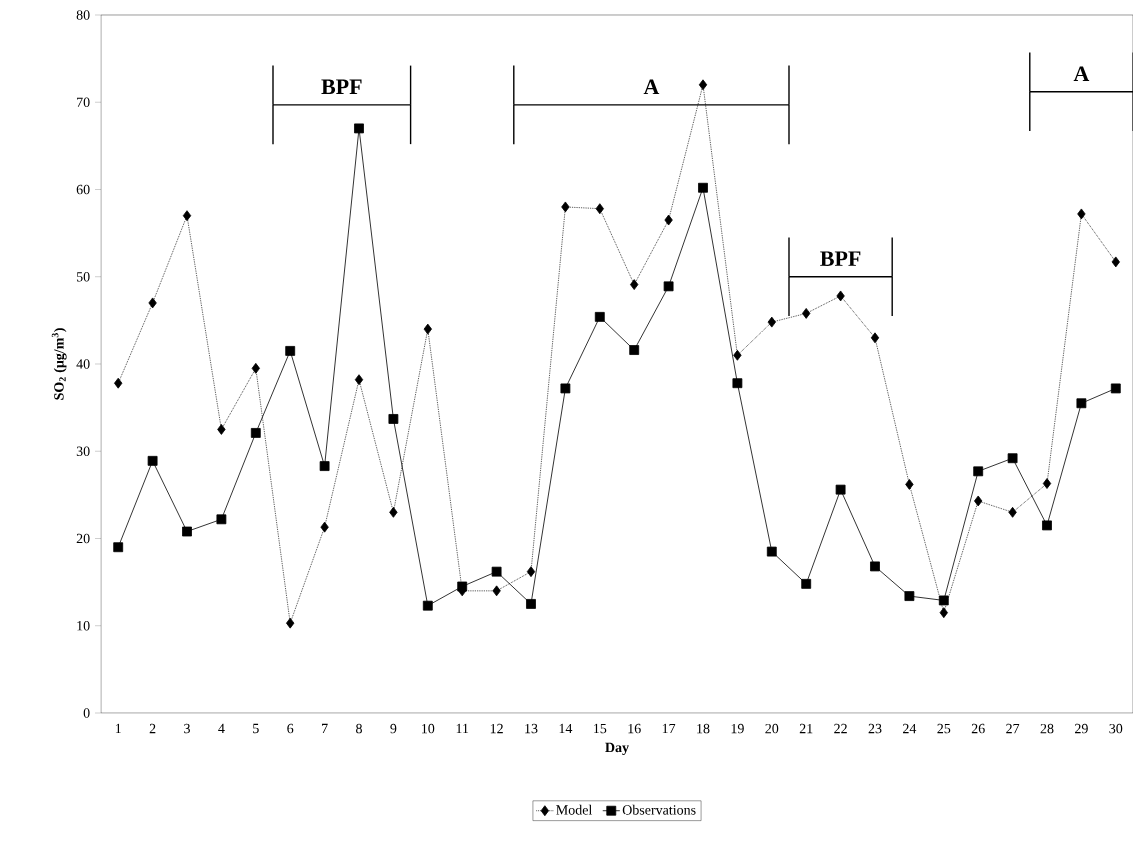 Image resolution: width=1133 pixels, height=863 pixels. I want to click on y-tick-label: 50, so click(83, 277).